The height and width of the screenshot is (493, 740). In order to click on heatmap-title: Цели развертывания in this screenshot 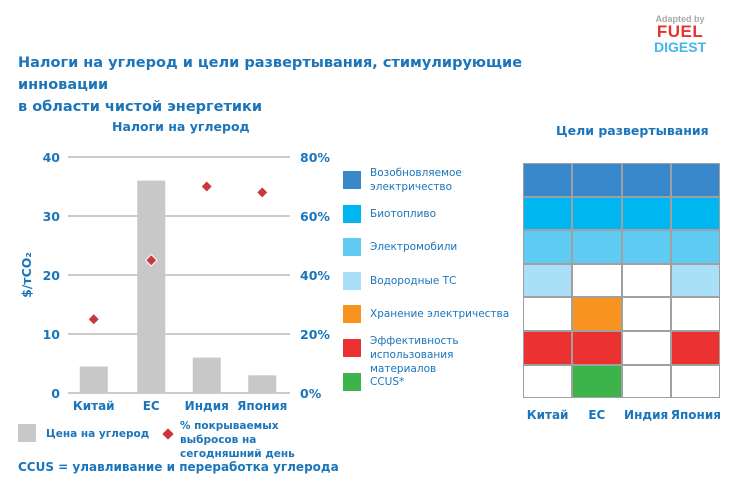, I will do `click(632, 130)`.